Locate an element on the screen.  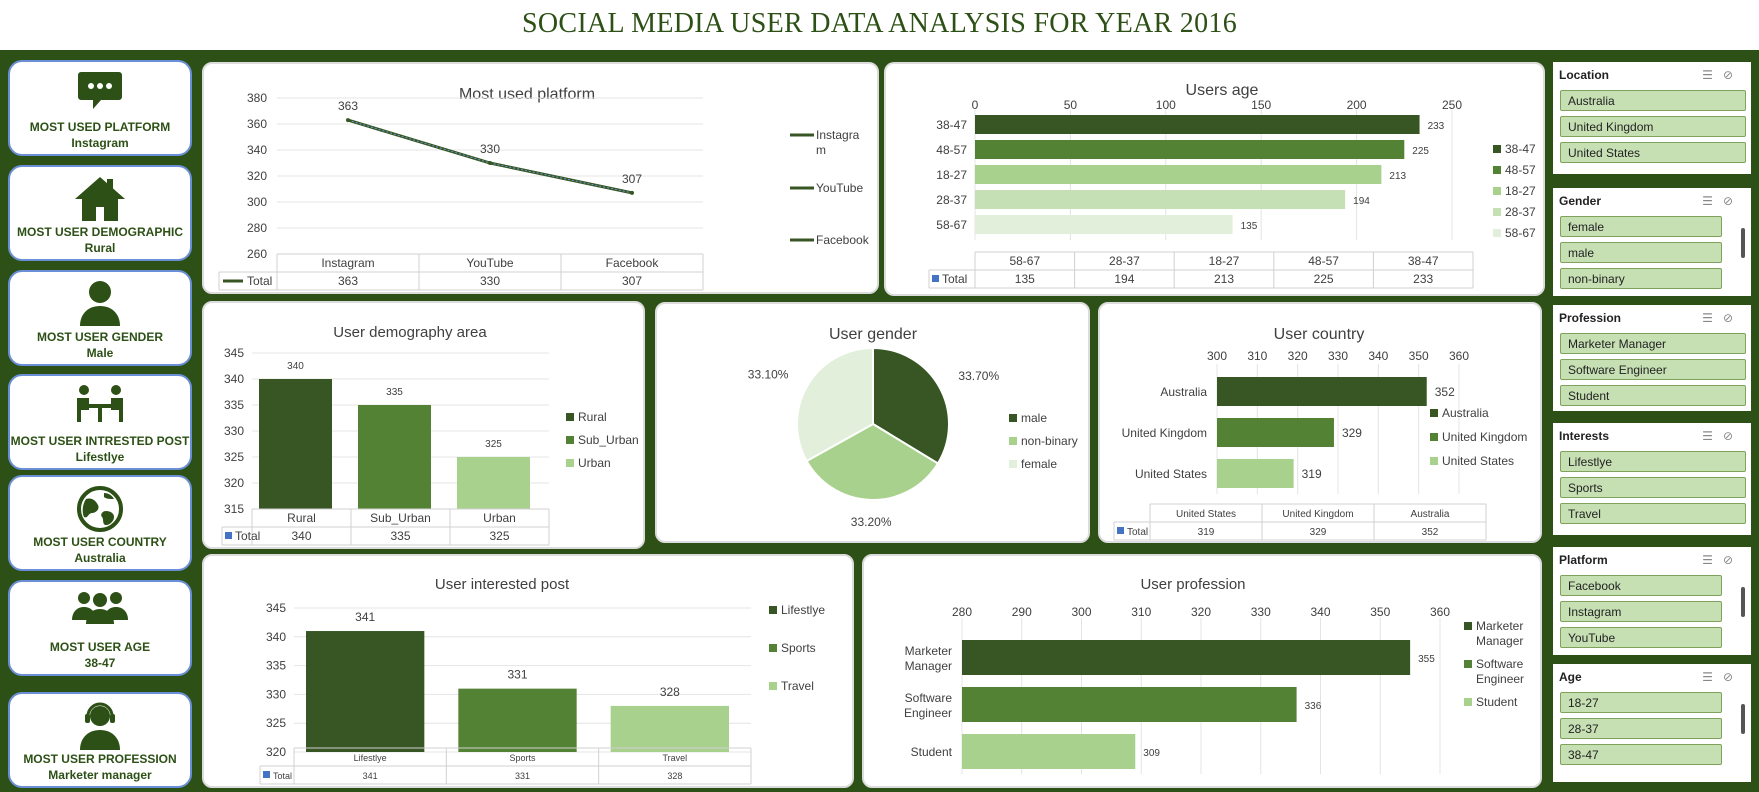
slicer-item: 38-47 is located at coordinates (1641, 754).